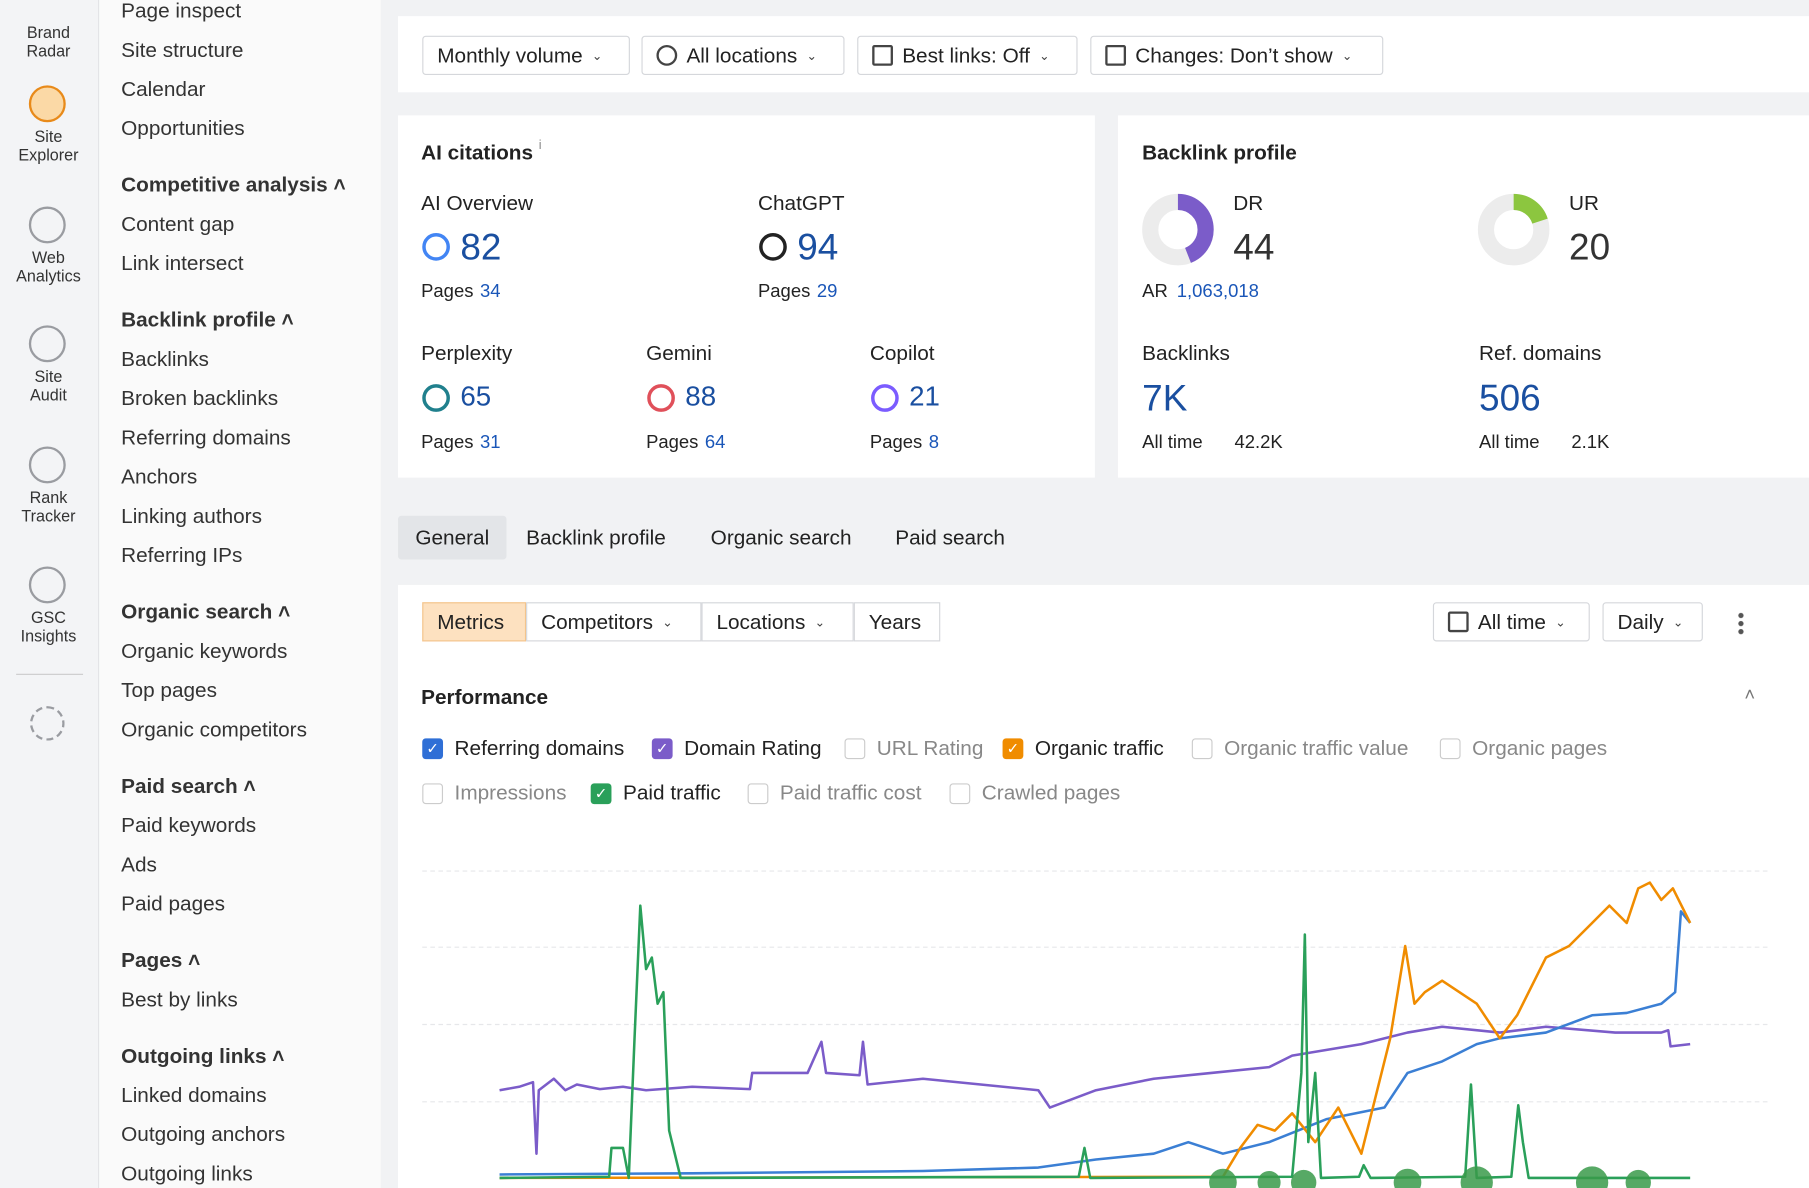 The image size is (1809, 1188). What do you see at coordinates (203, 1056) in the screenshot?
I see `nav-group-title: Outgoing links ˄` at bounding box center [203, 1056].